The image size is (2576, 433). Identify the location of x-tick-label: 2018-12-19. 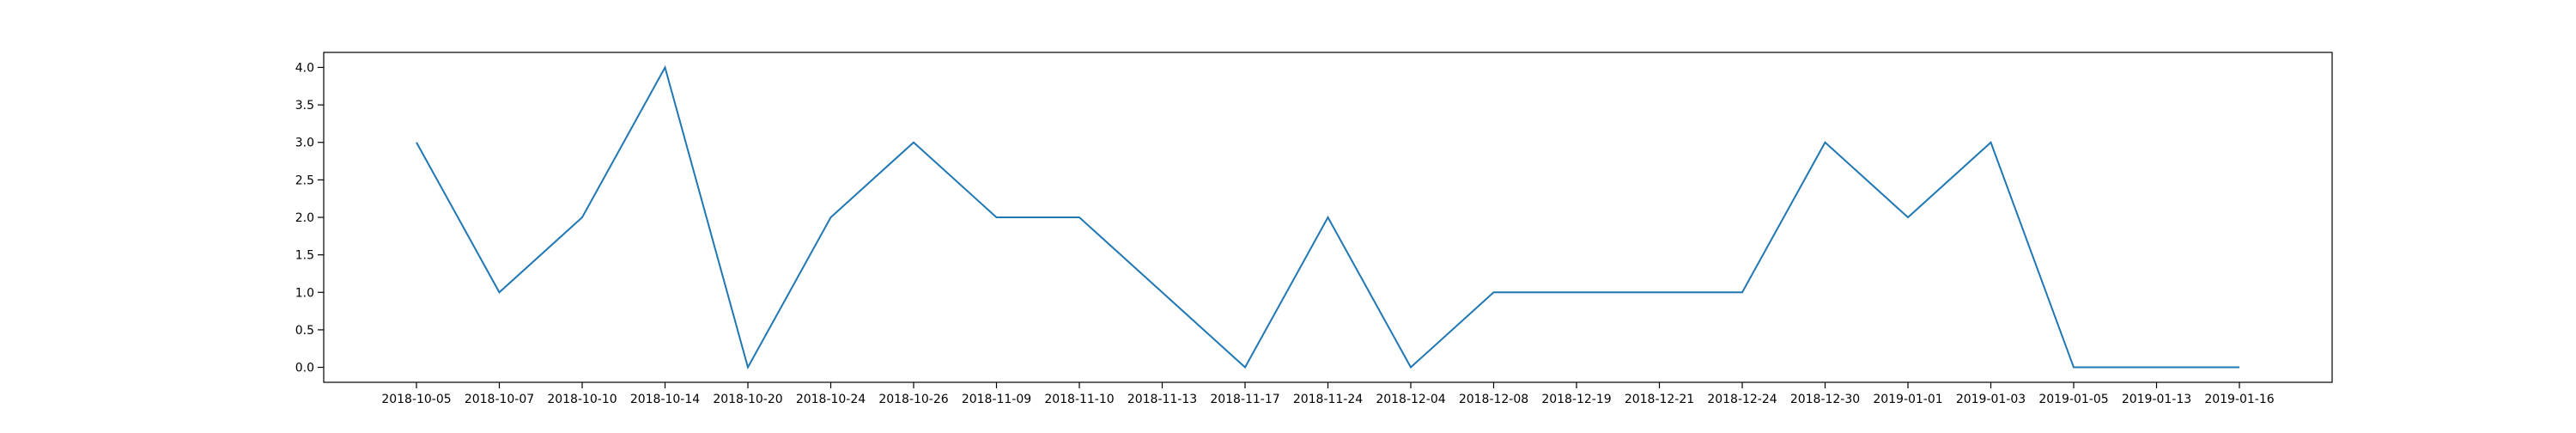
(1576, 399).